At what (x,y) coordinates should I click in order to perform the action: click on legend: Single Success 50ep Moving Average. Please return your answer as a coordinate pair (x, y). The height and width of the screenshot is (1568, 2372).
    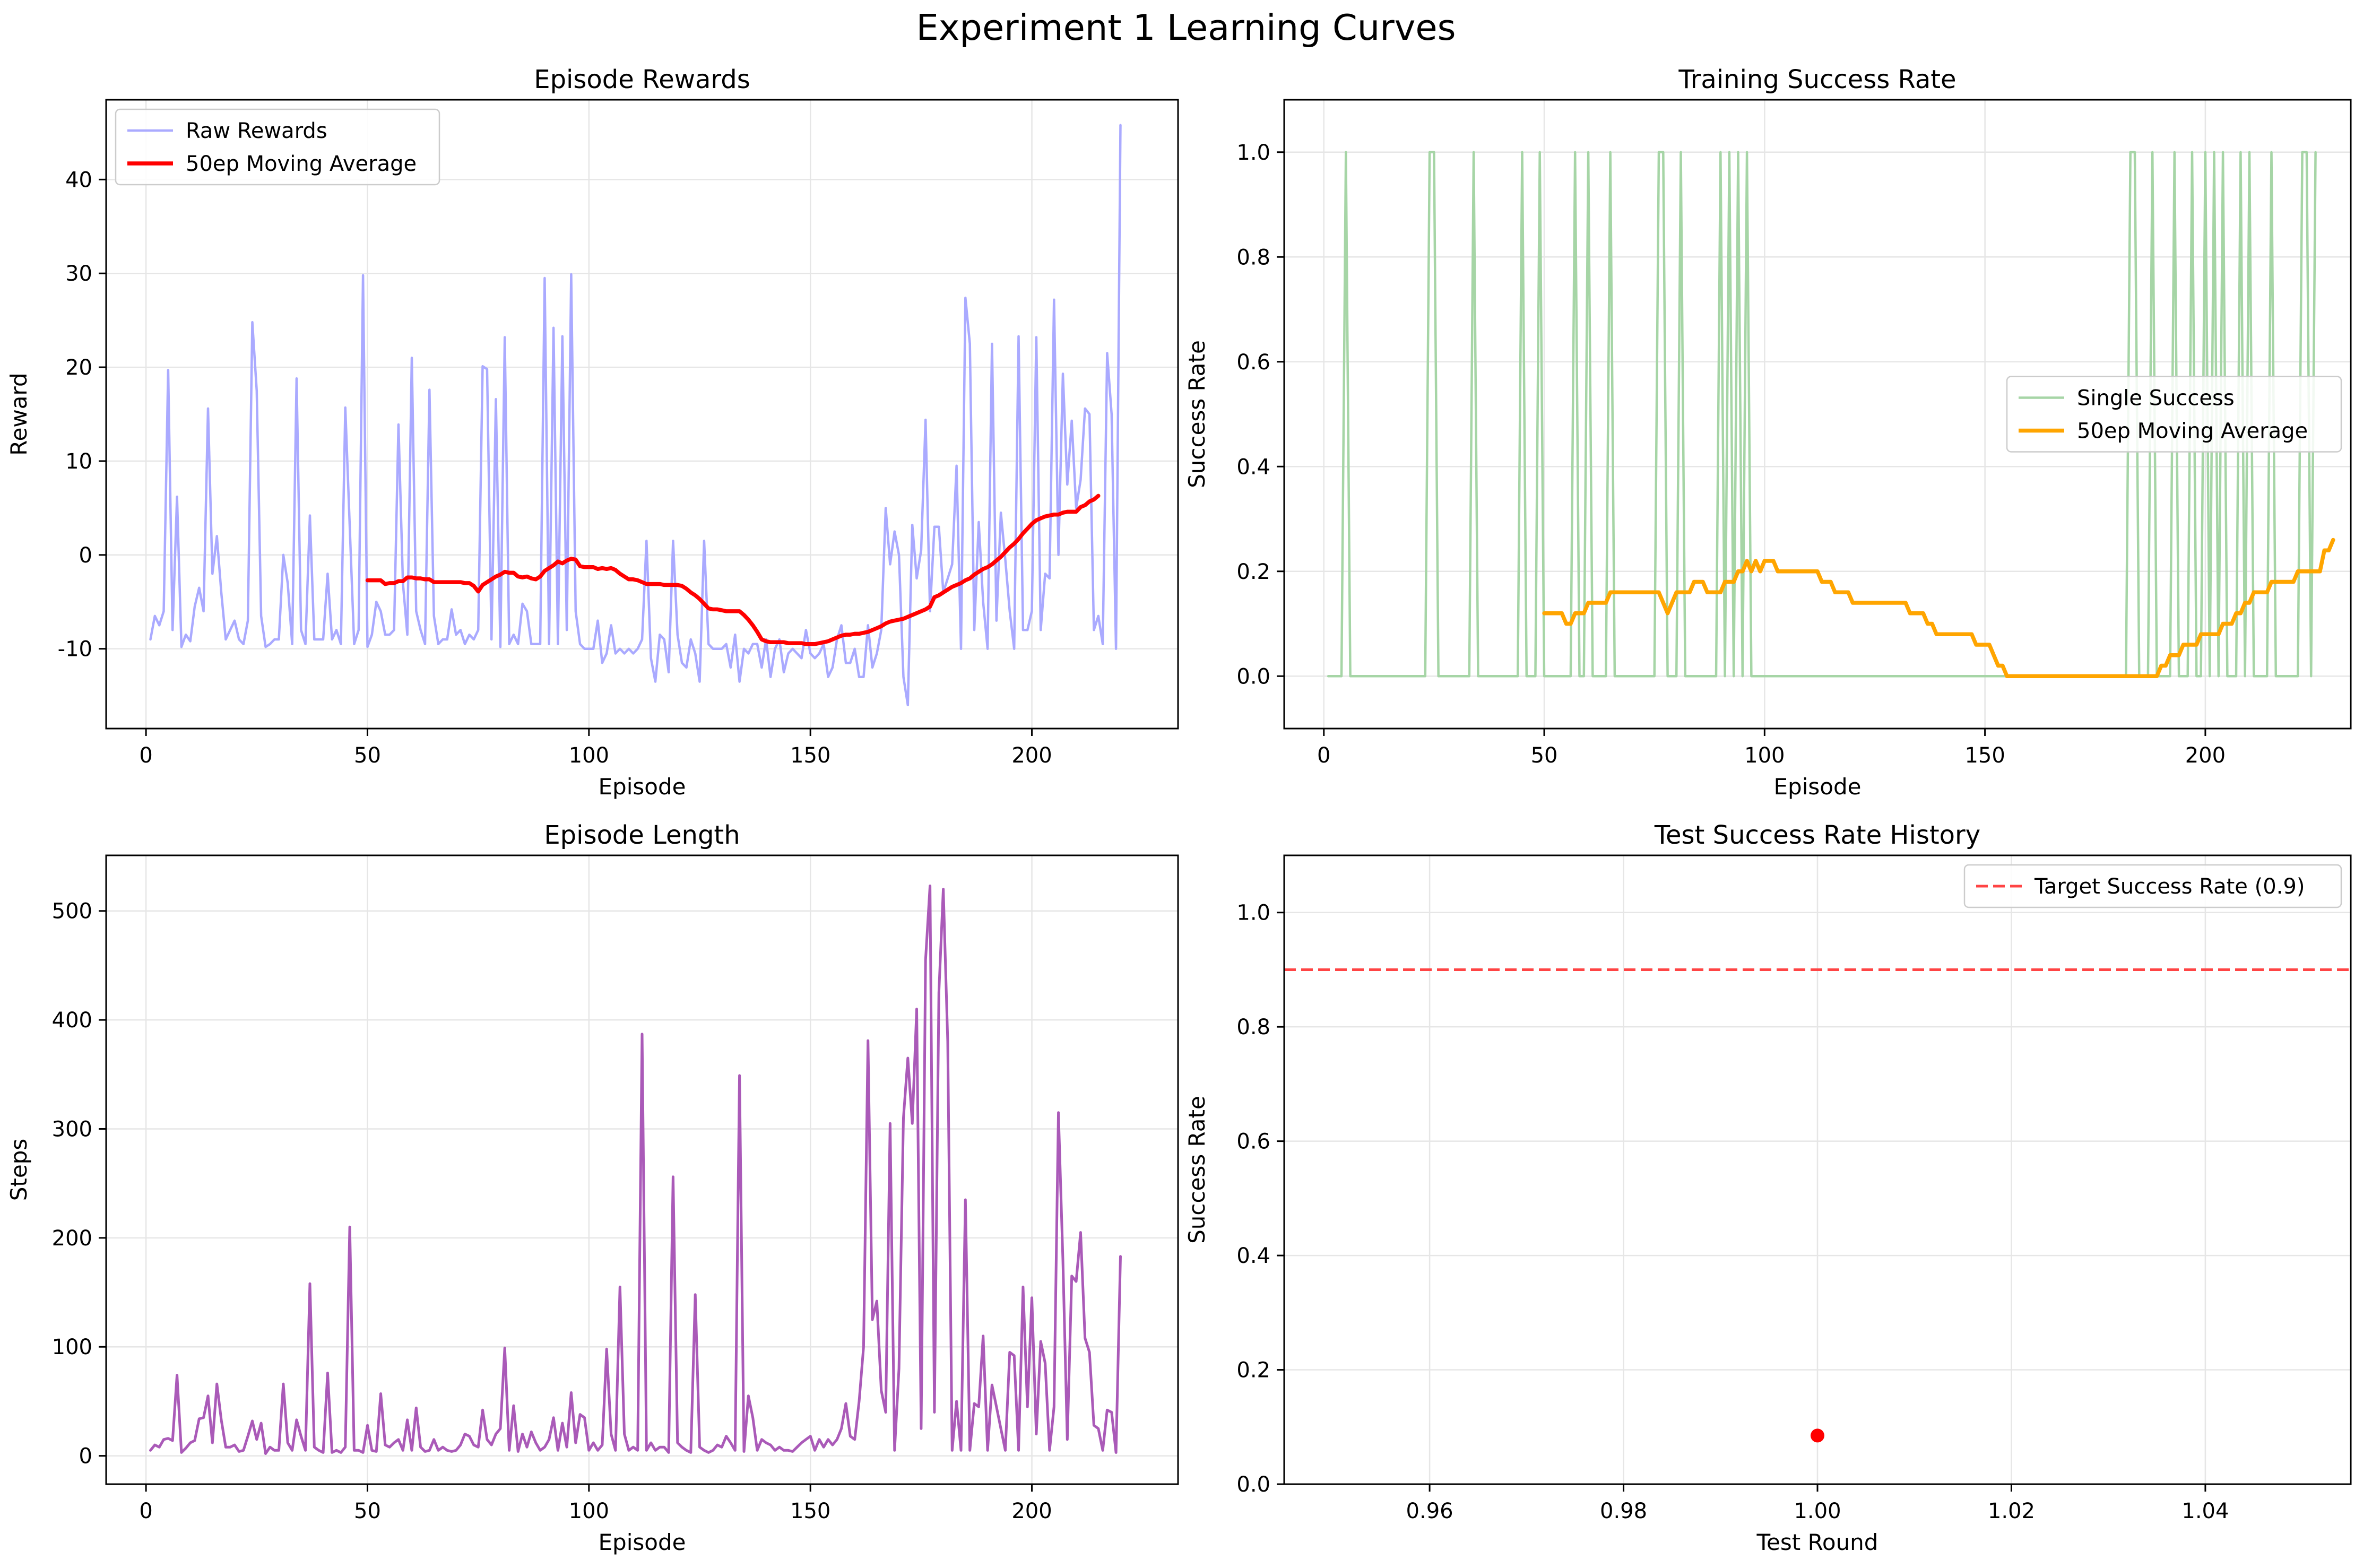
    Looking at the image, I should click on (2174, 414).